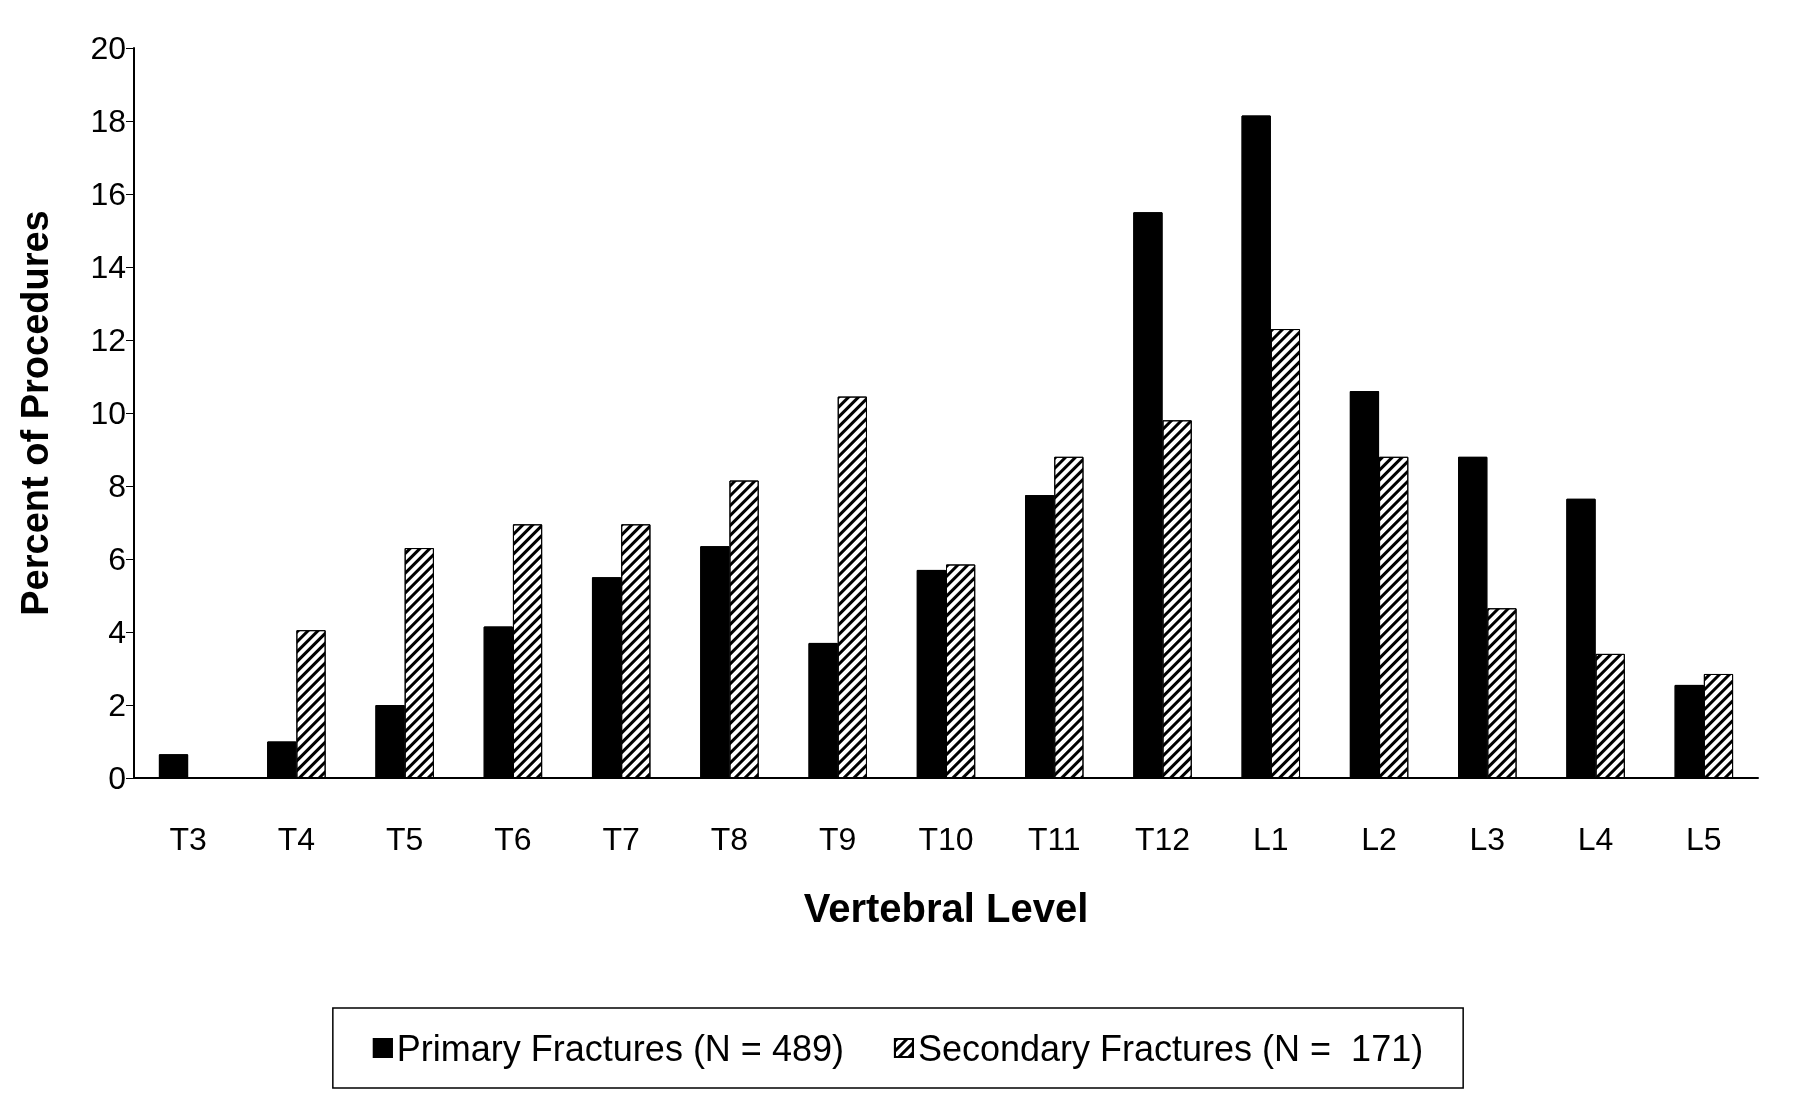  I want to click on y-tick-label: 2, so click(117, 705).